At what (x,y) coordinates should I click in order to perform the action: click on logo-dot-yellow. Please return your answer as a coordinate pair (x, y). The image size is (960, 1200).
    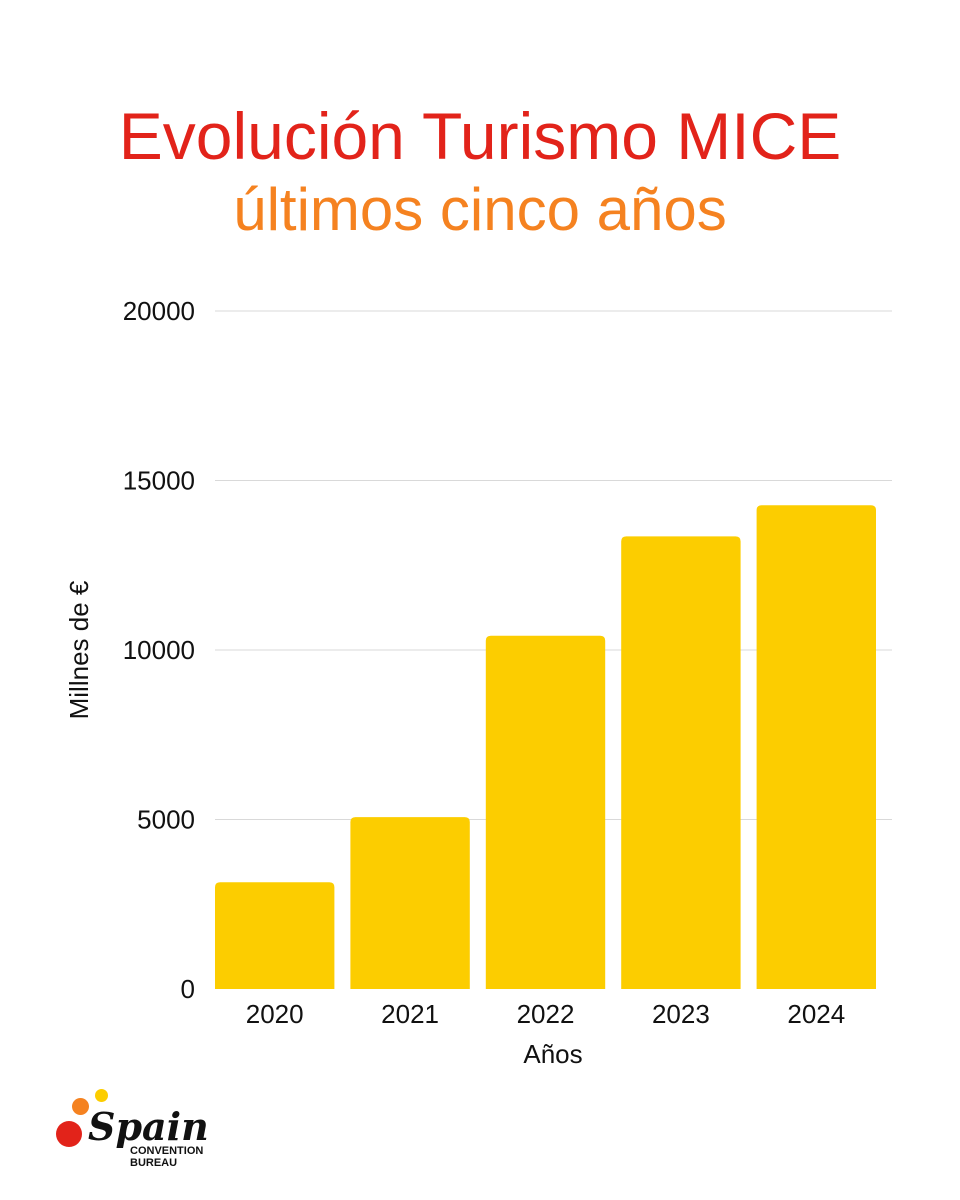
    Looking at the image, I should click on (101, 1095).